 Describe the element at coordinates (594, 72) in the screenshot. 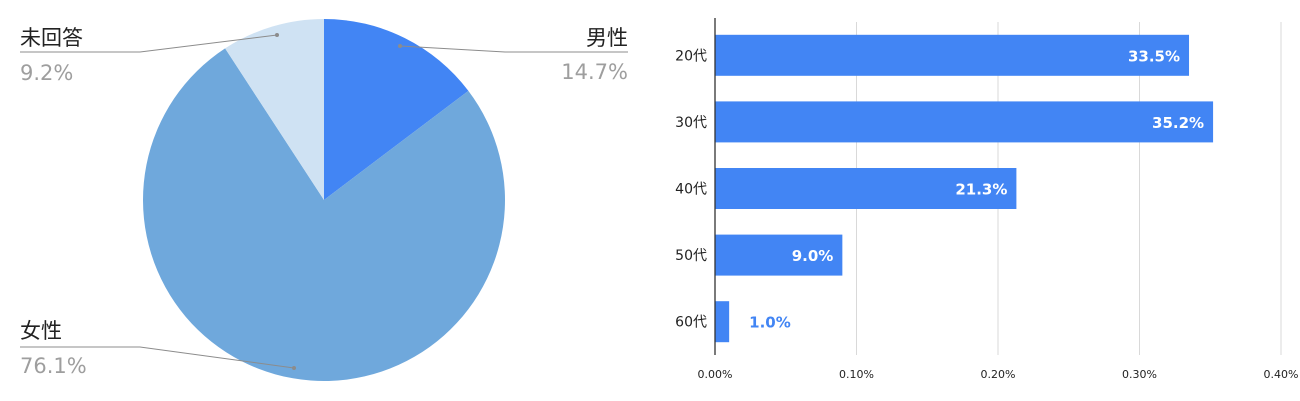

I see `pie-slice-value: 14.7%` at that location.